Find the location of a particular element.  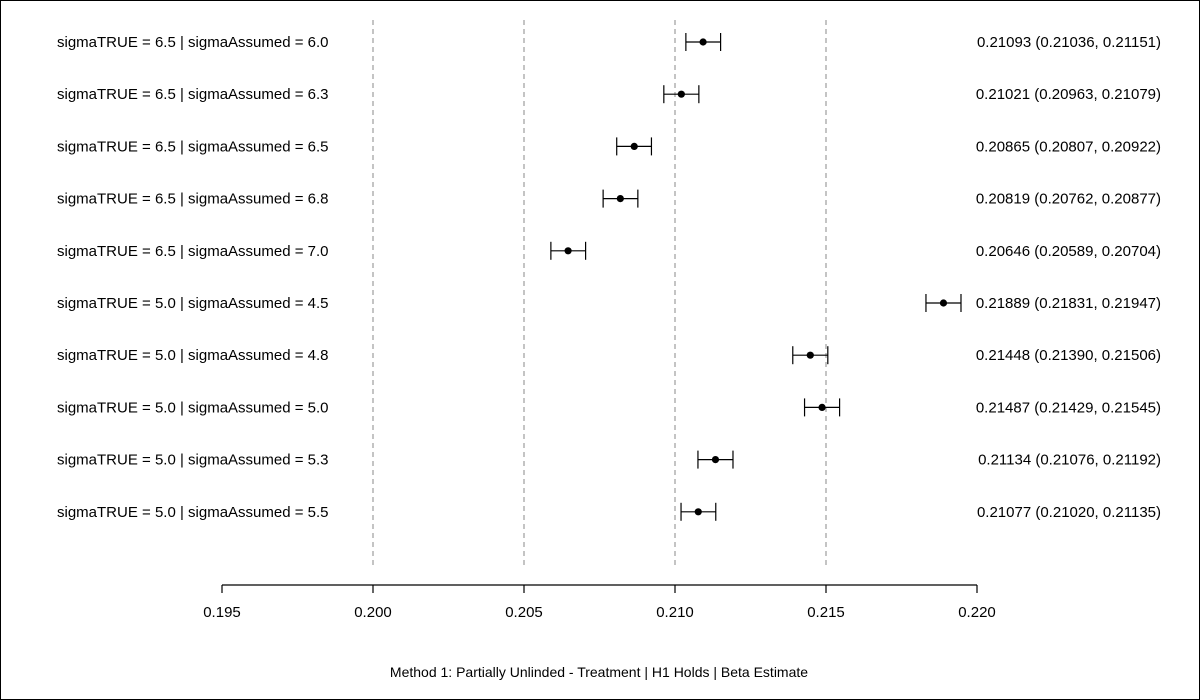

row-estimate-text: 0.21134 (0.21076, 0.21192) is located at coordinates (1069, 460).